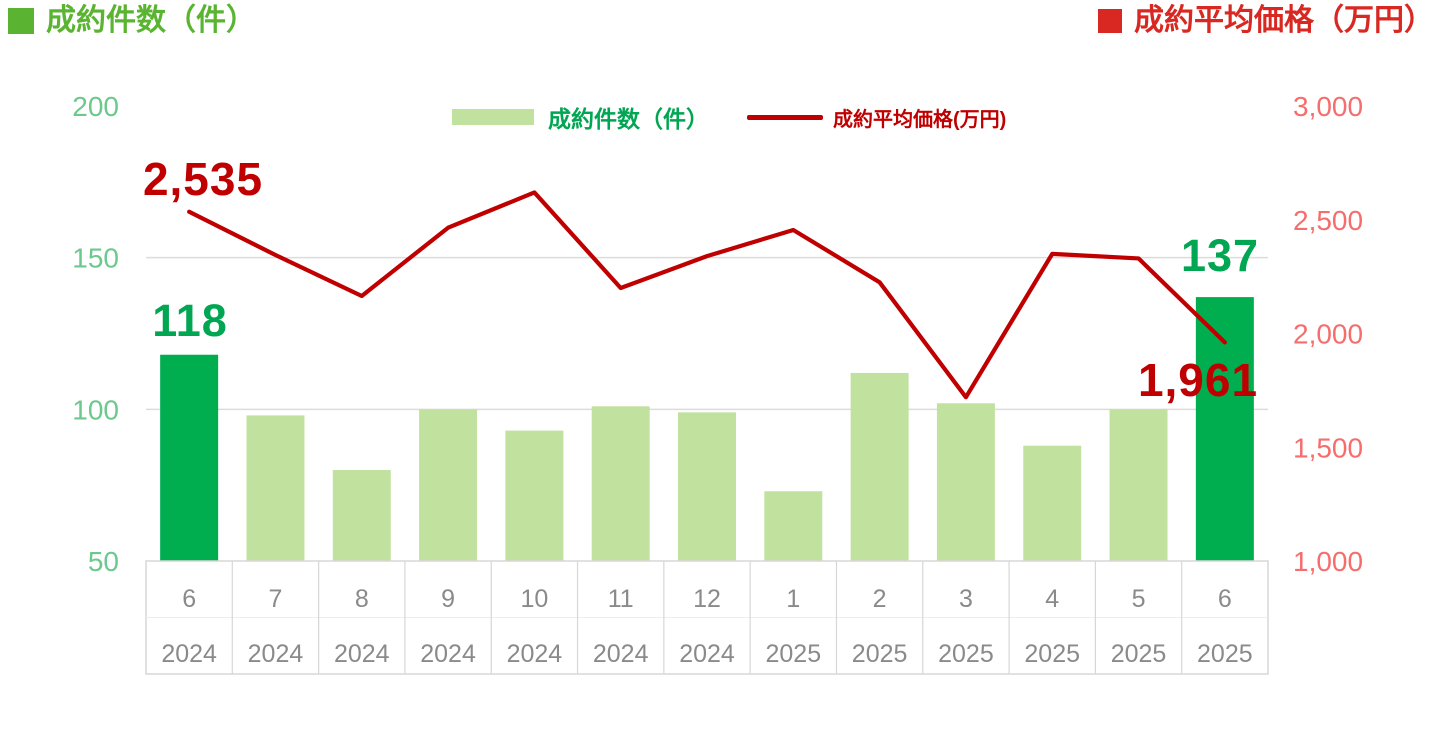  Describe the element at coordinates (793, 599) in the screenshot. I see `category-month-label: 1` at that location.